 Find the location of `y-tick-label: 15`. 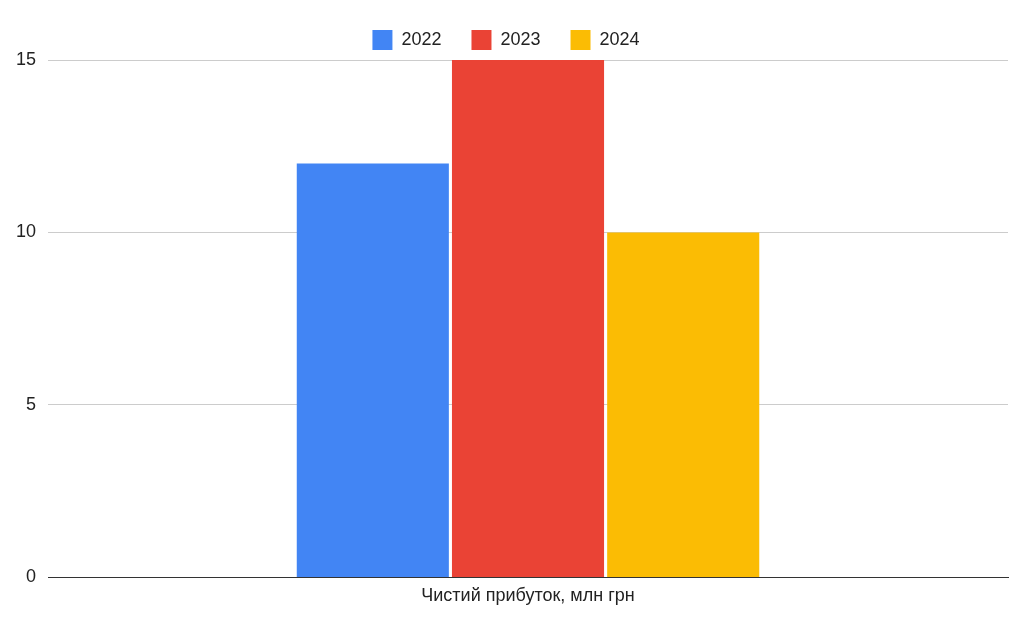

y-tick-label: 15 is located at coordinates (26, 58).